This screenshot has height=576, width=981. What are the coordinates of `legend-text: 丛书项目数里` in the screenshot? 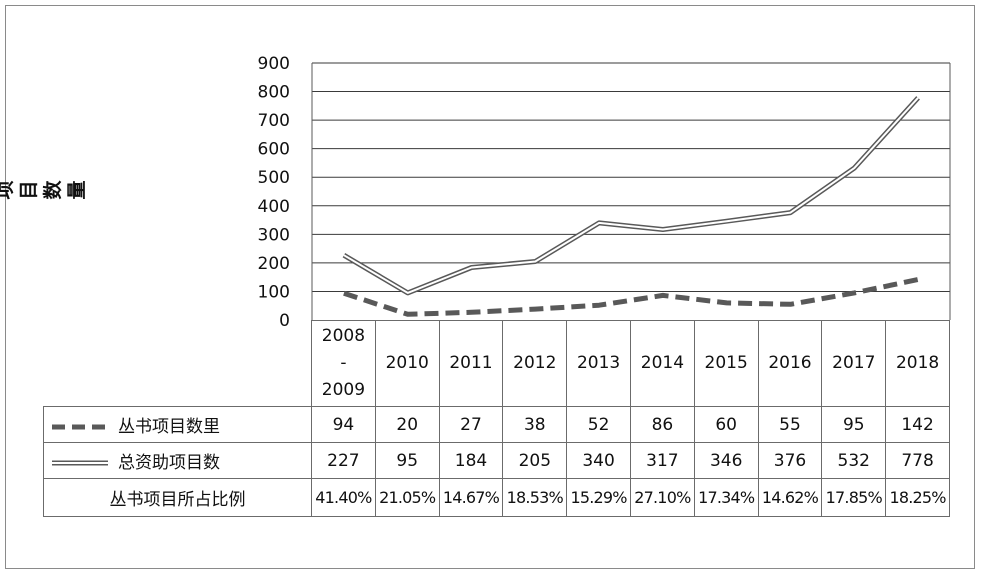 It's located at (169, 427).